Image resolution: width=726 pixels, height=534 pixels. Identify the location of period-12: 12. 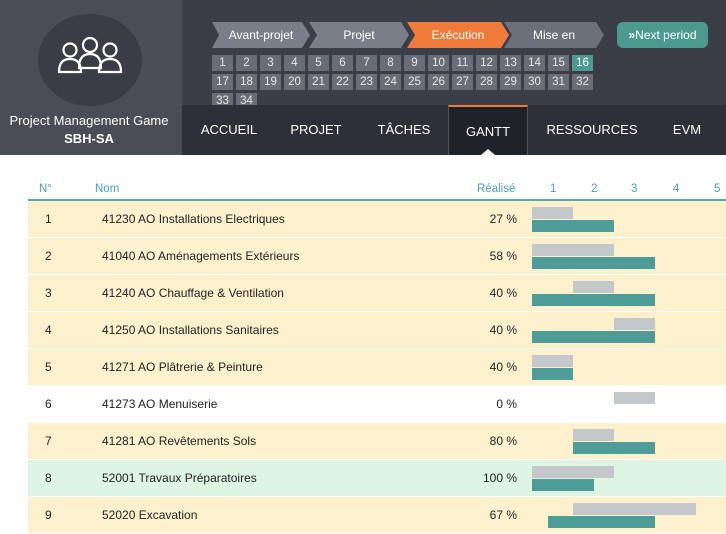
(486, 63).